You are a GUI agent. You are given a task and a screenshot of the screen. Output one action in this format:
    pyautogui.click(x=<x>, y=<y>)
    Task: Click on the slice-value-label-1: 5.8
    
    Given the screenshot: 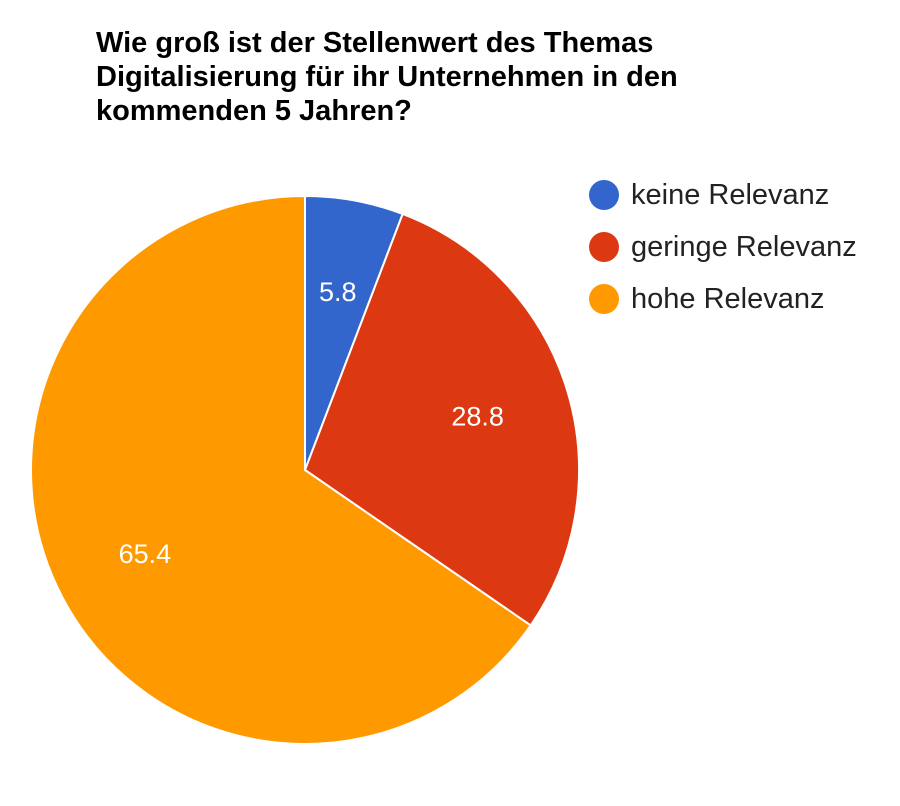 What is the action you would take?
    pyautogui.click(x=338, y=292)
    